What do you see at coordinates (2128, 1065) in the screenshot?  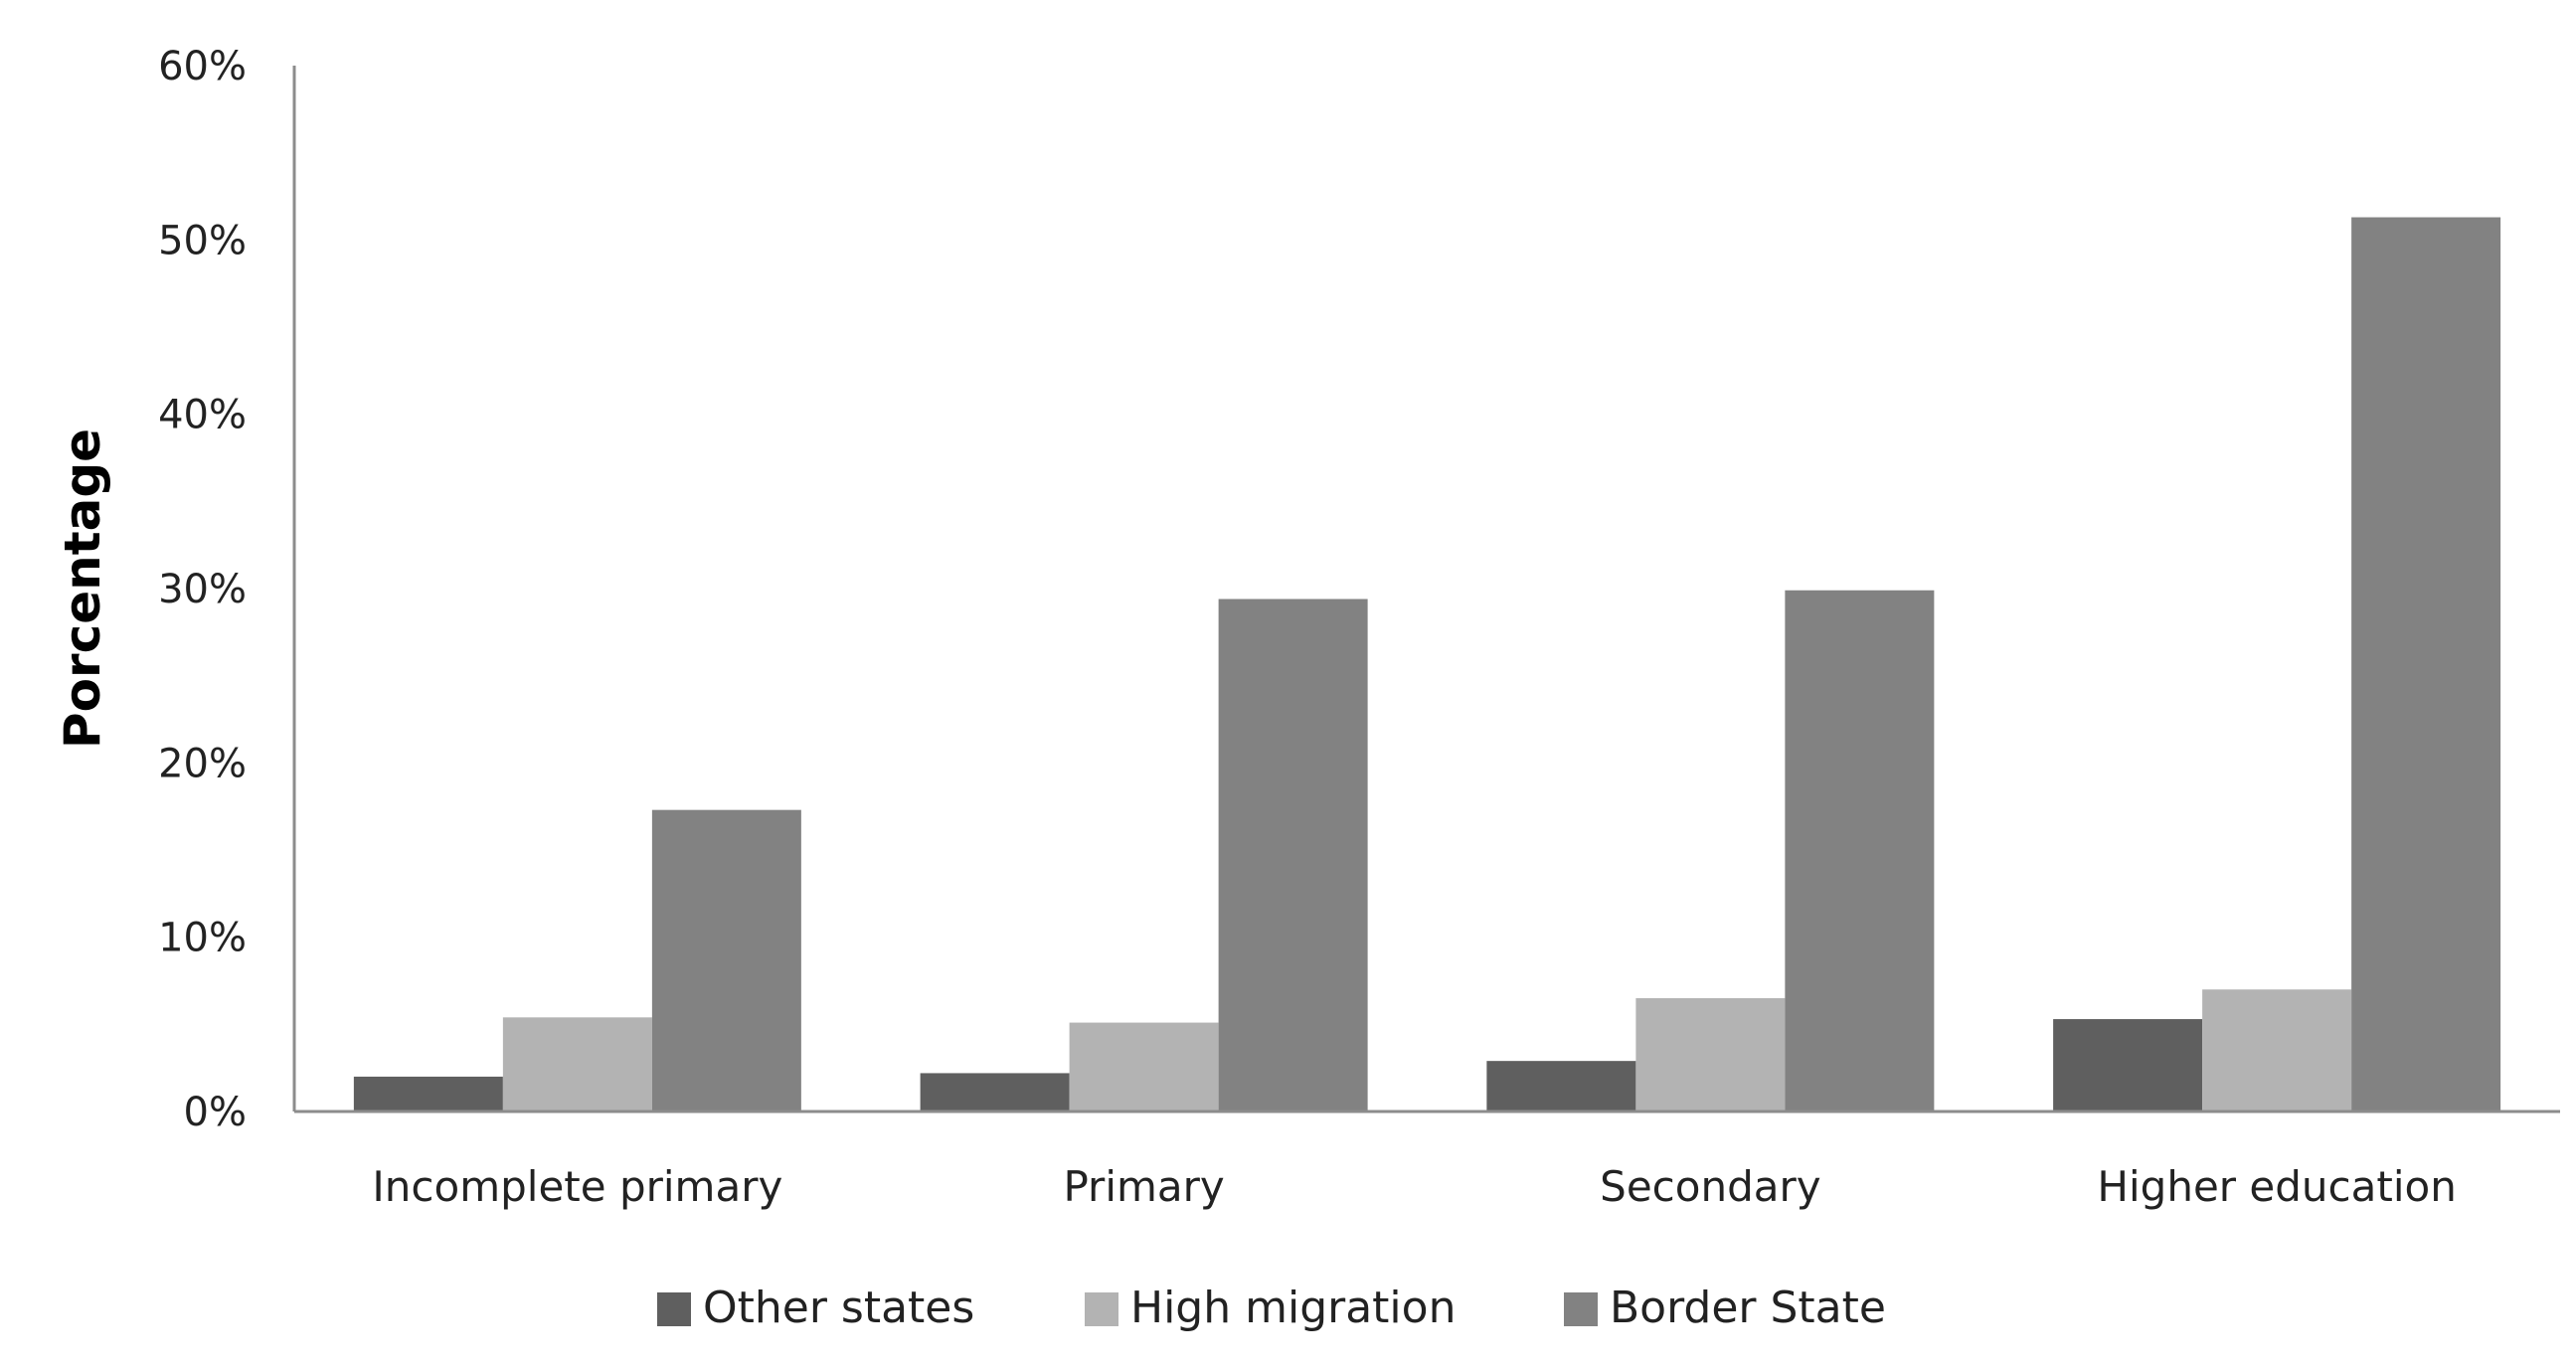 I see `bar-other-states-higher-education` at bounding box center [2128, 1065].